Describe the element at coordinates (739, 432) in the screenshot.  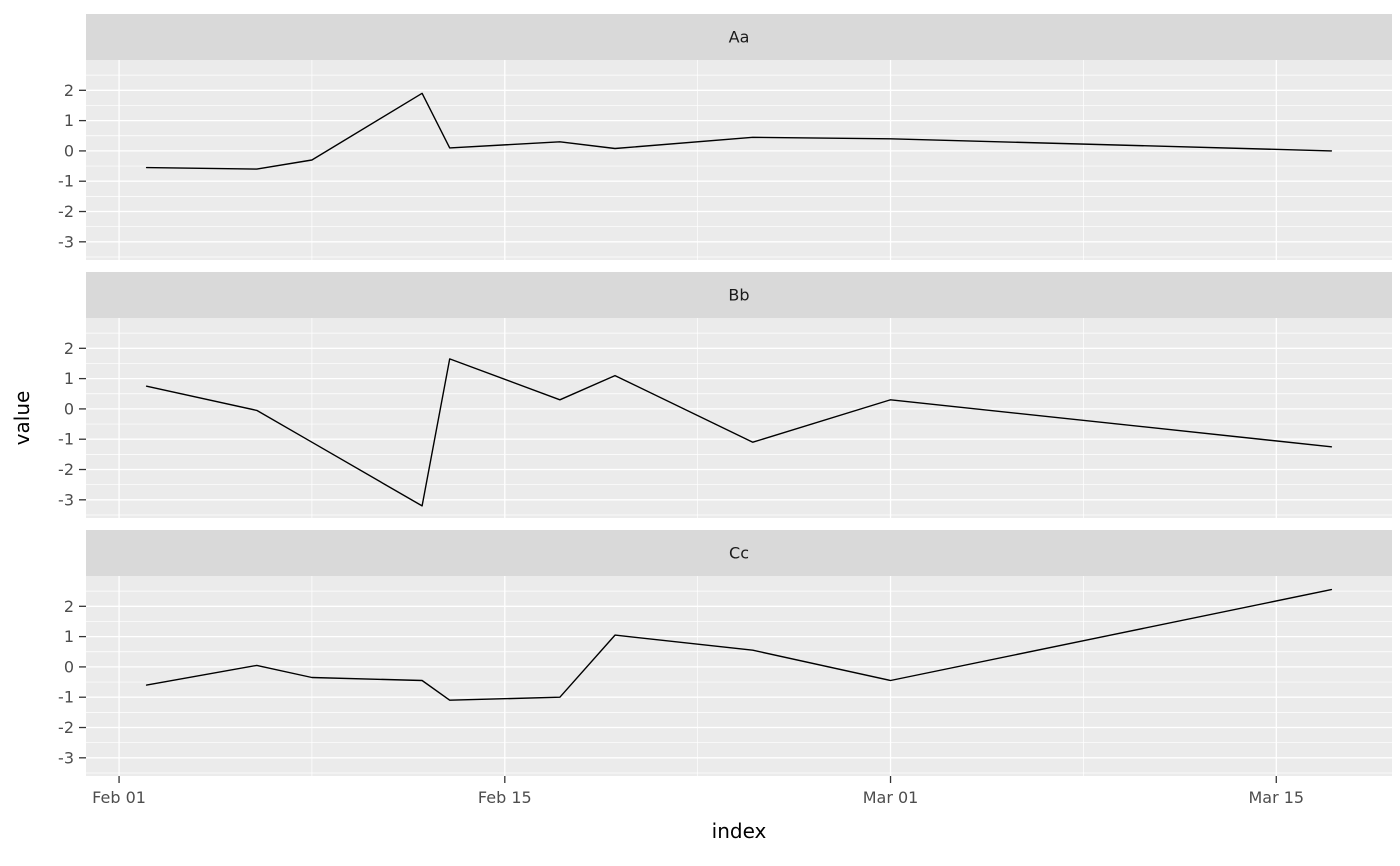
I see `series-line-Bb` at that location.